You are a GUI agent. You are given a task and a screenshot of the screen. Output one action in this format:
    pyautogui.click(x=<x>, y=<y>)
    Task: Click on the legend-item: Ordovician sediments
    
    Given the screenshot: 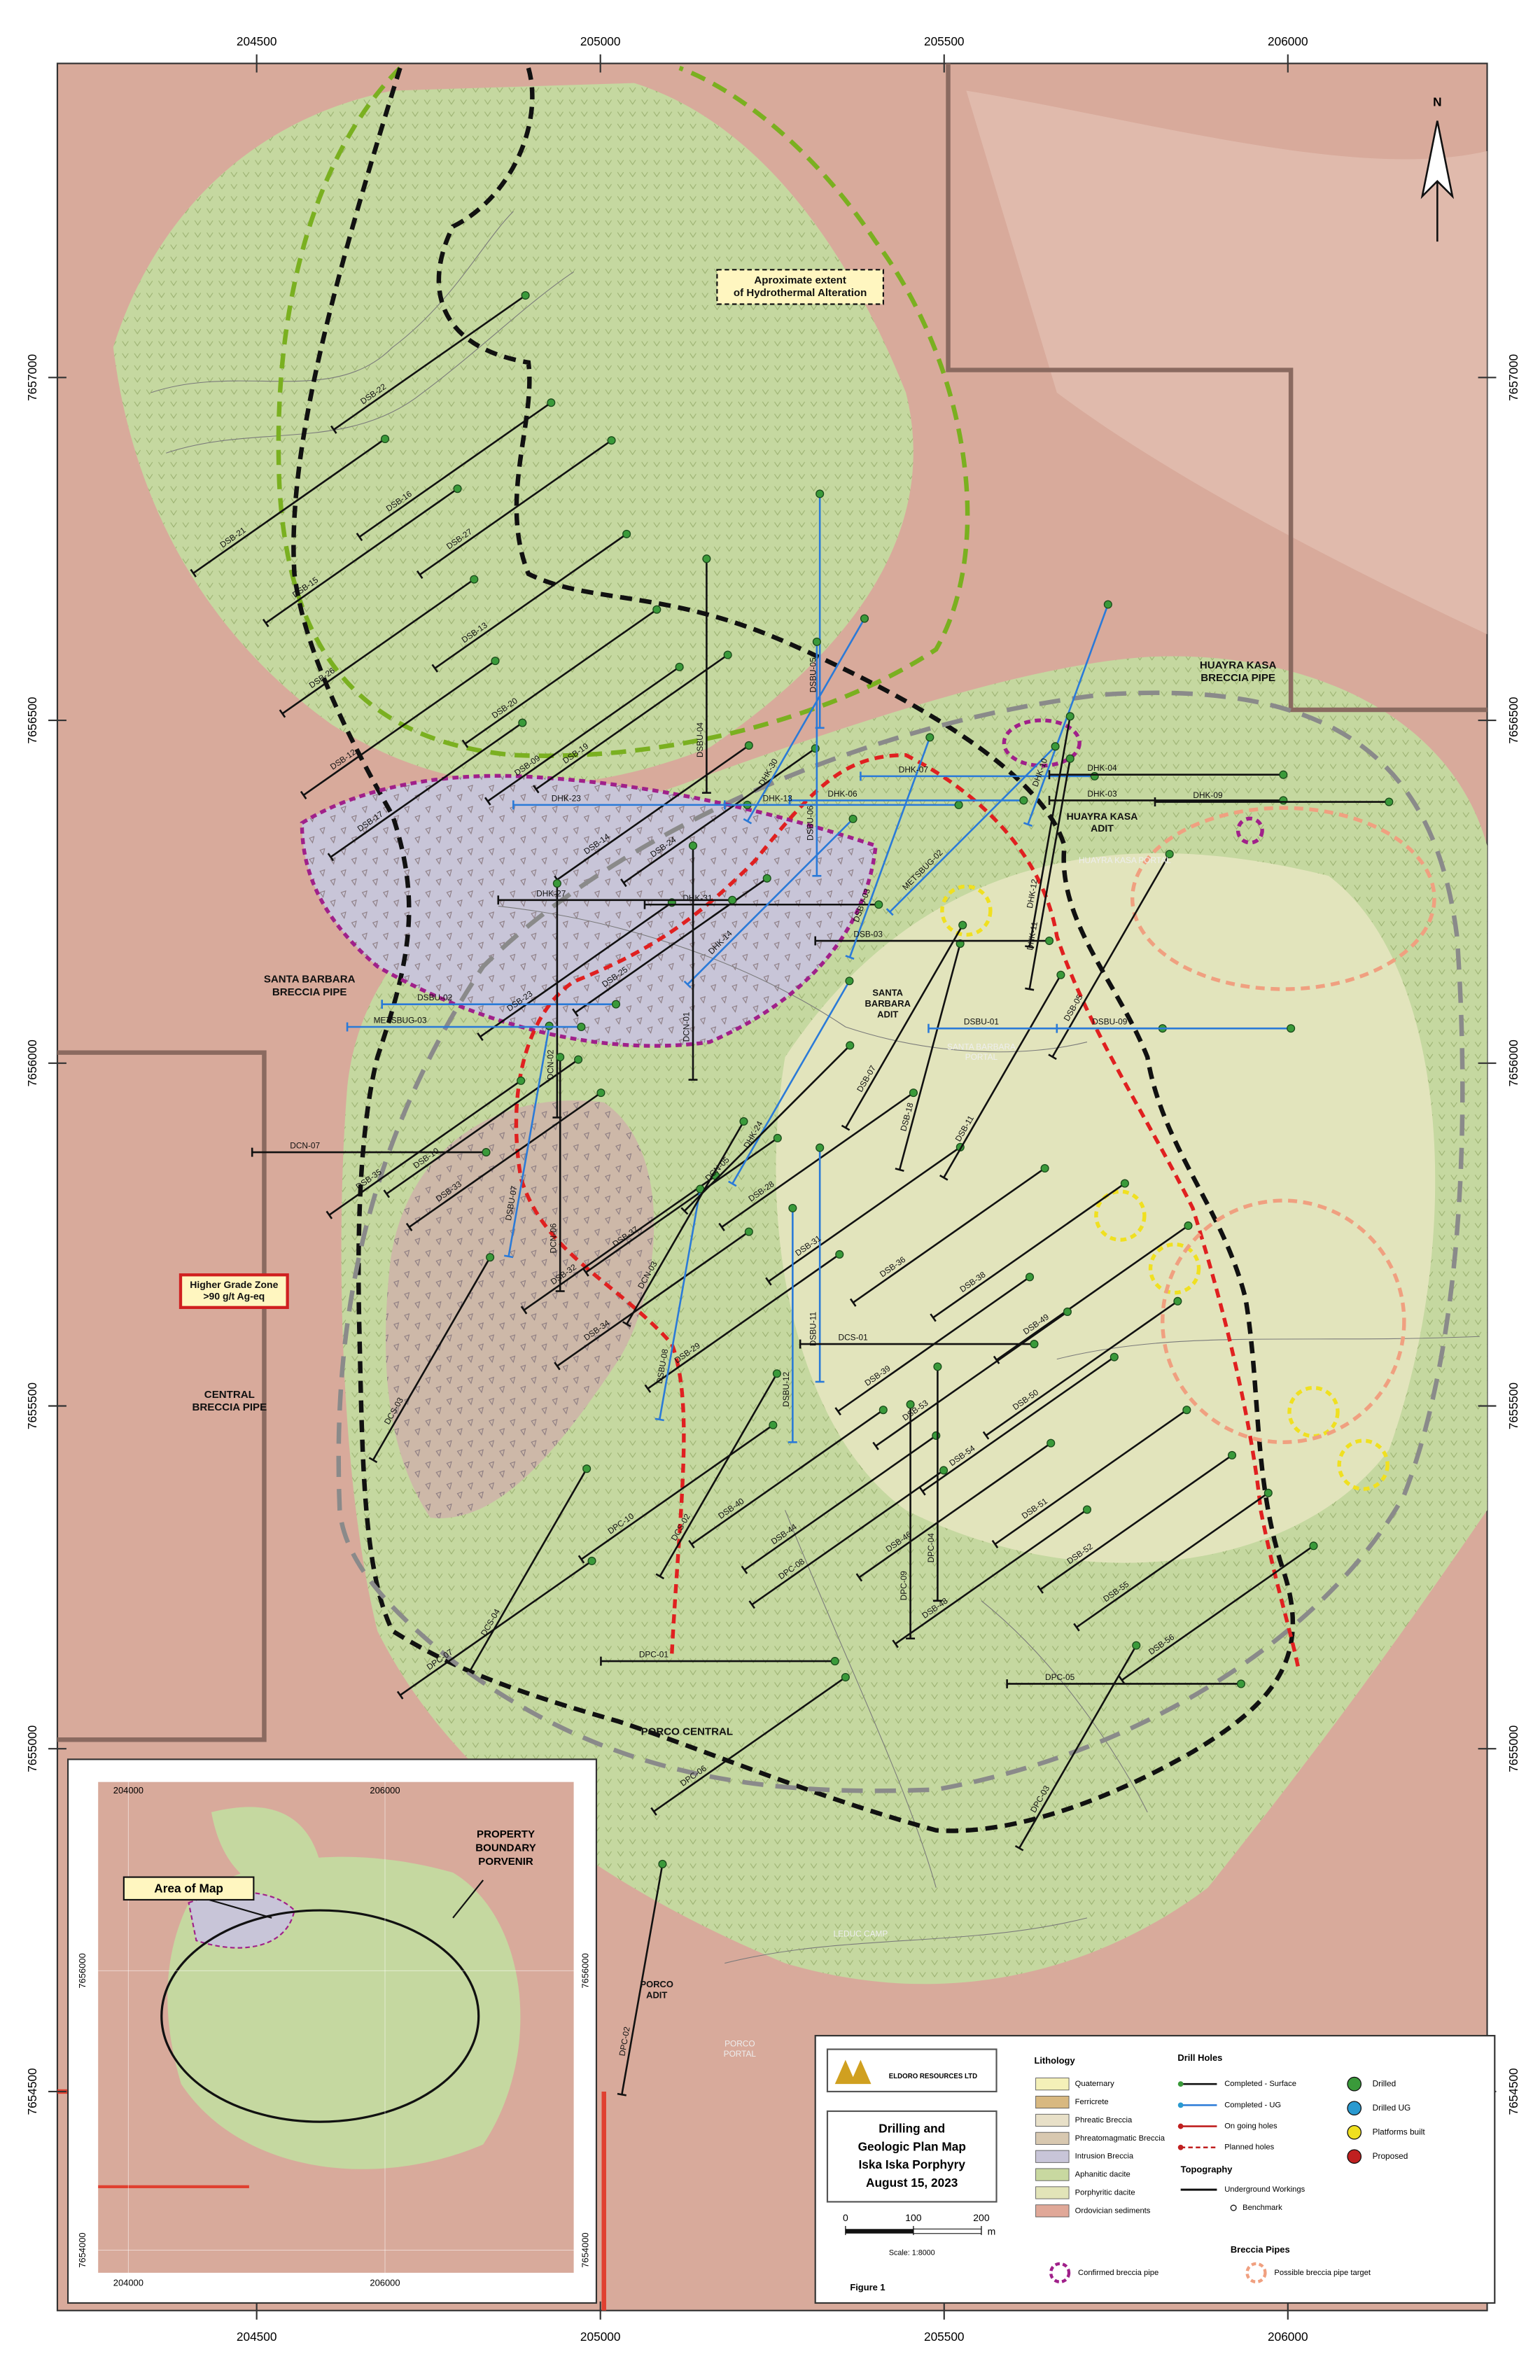 What is the action you would take?
    pyautogui.click(x=1113, y=2210)
    